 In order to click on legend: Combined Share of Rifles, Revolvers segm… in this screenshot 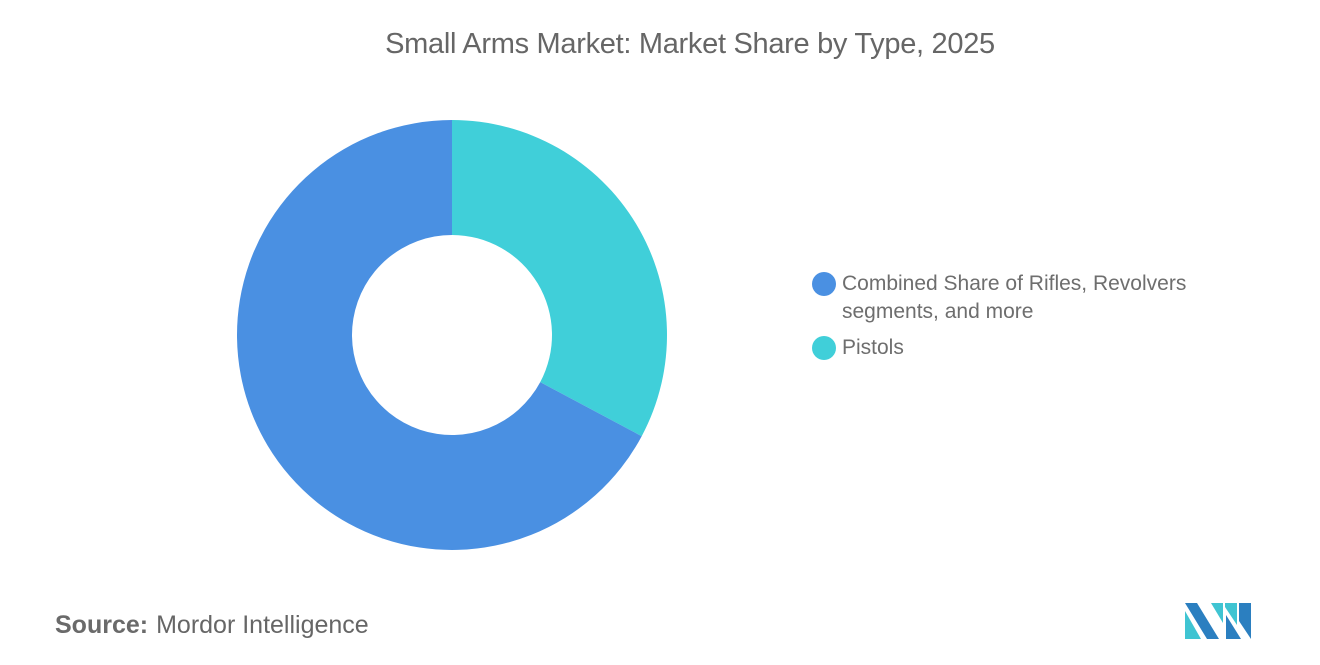, I will do `click(1022, 320)`.